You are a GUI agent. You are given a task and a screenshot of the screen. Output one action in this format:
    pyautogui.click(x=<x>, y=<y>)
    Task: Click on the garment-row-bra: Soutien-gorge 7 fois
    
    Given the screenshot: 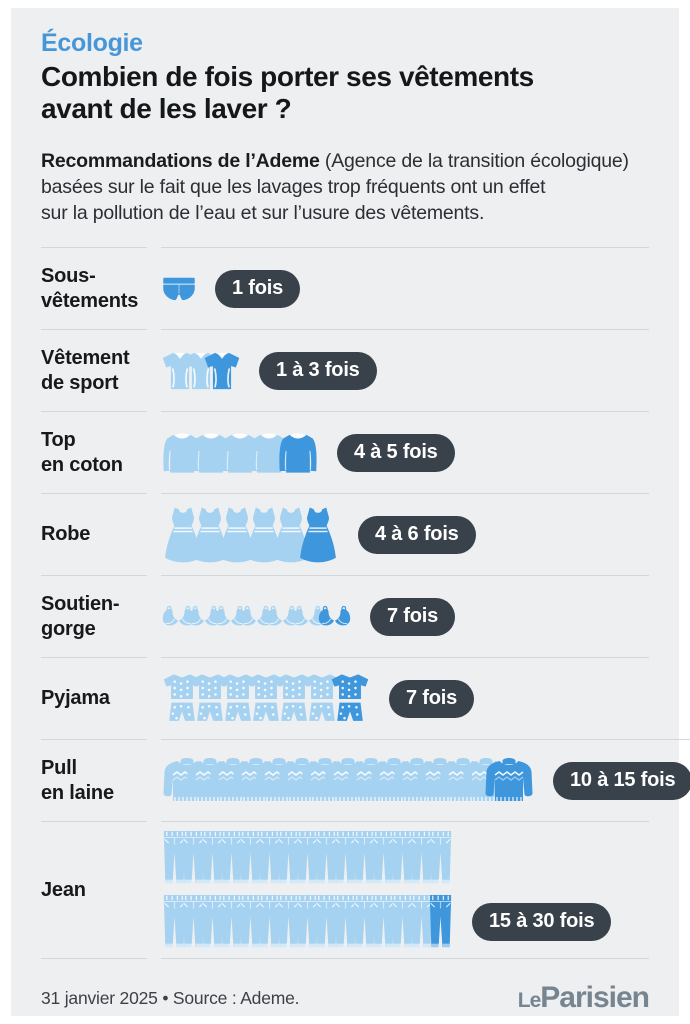 What is the action you would take?
    pyautogui.click(x=345, y=616)
    